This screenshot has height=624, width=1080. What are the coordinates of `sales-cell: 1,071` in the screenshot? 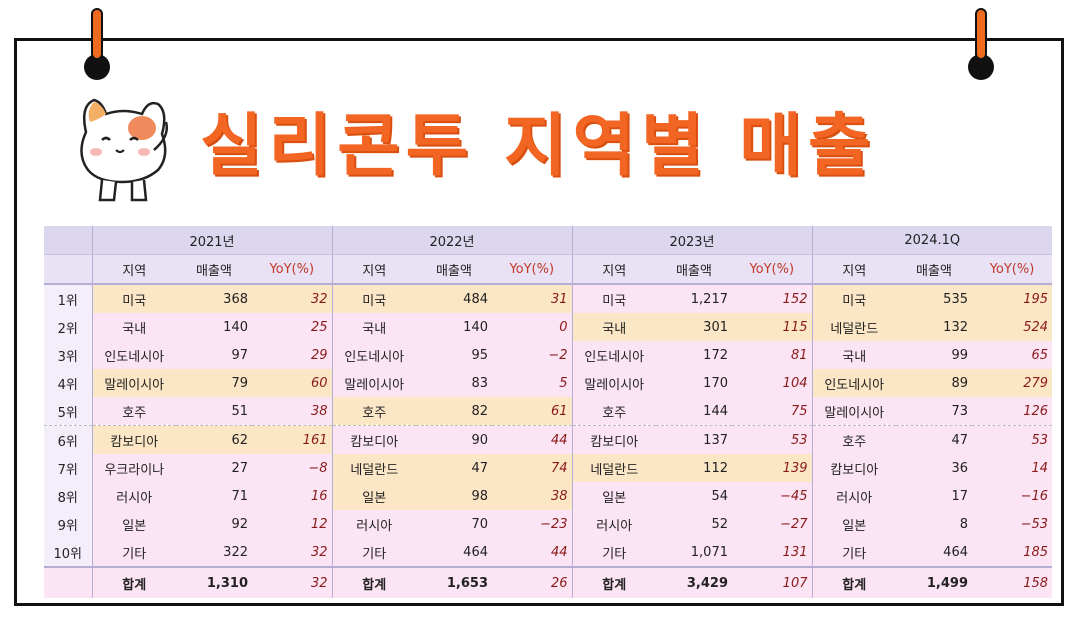 It's located at (694, 552).